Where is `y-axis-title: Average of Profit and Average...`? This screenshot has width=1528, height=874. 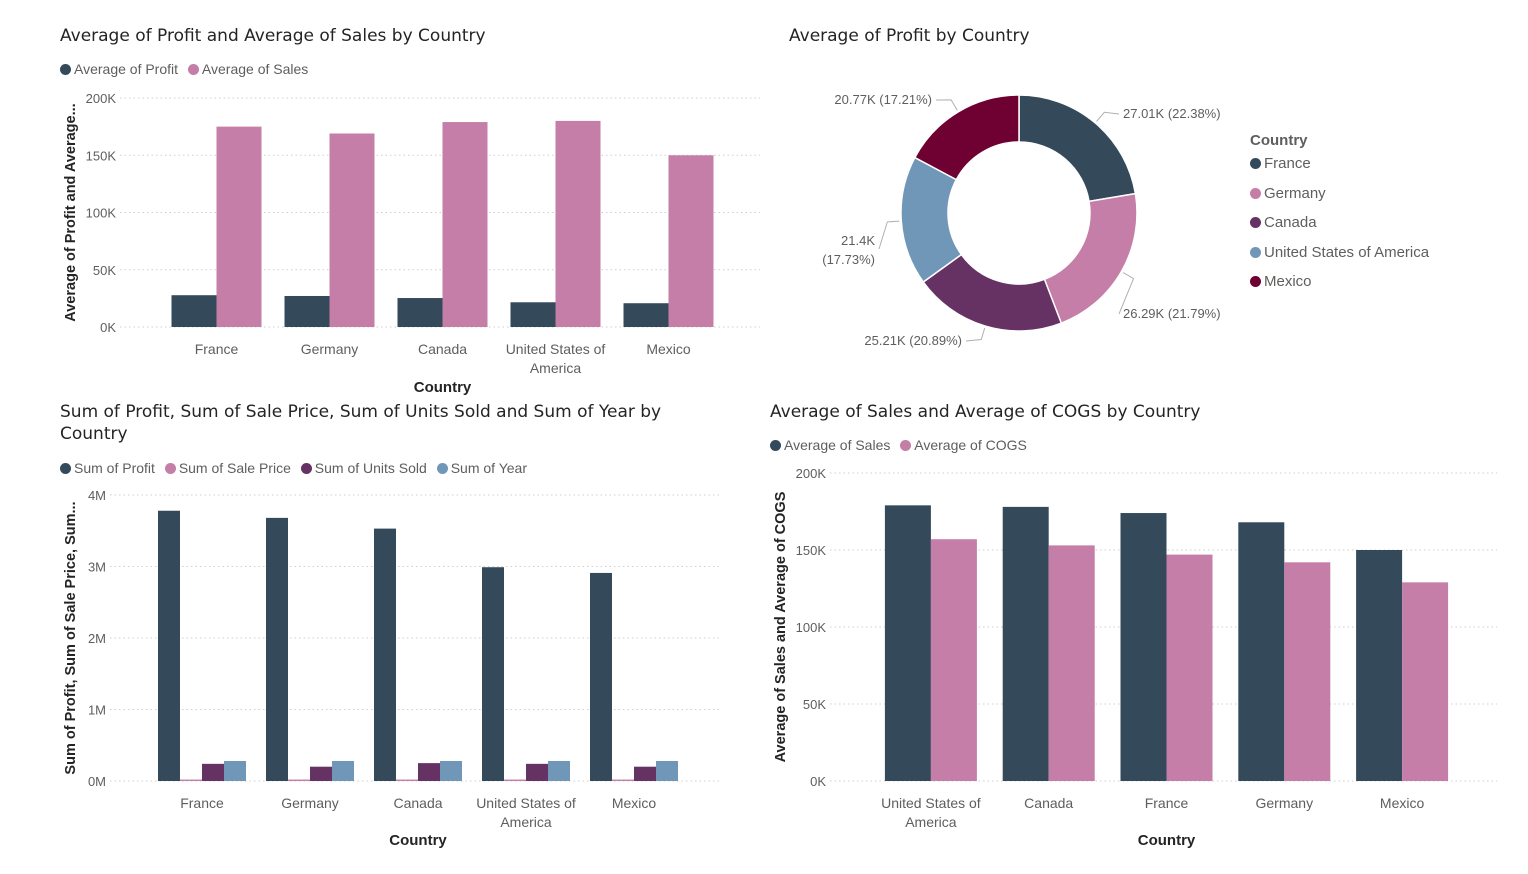
y-axis-title: Average of Profit and Average... is located at coordinates (71, 212).